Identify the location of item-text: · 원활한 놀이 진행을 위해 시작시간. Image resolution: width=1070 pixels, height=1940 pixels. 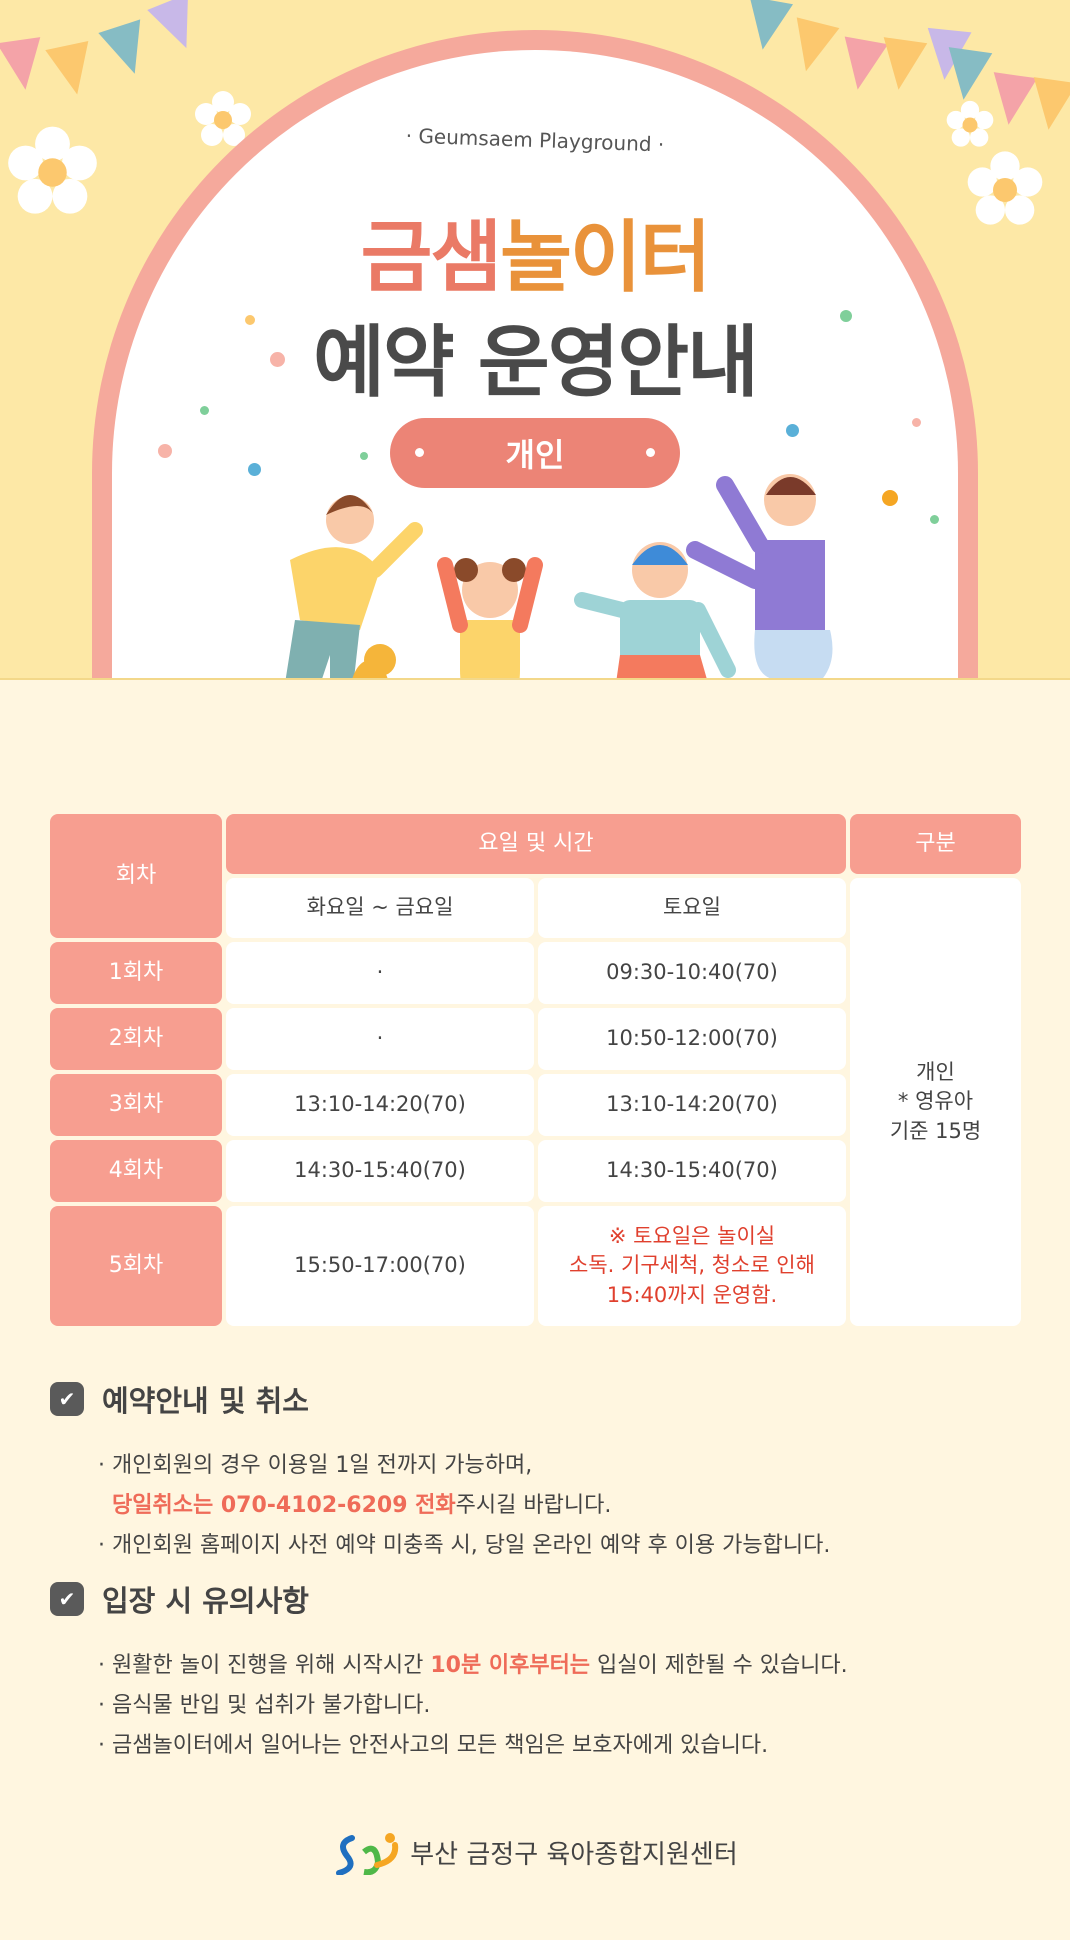
(264, 1665).